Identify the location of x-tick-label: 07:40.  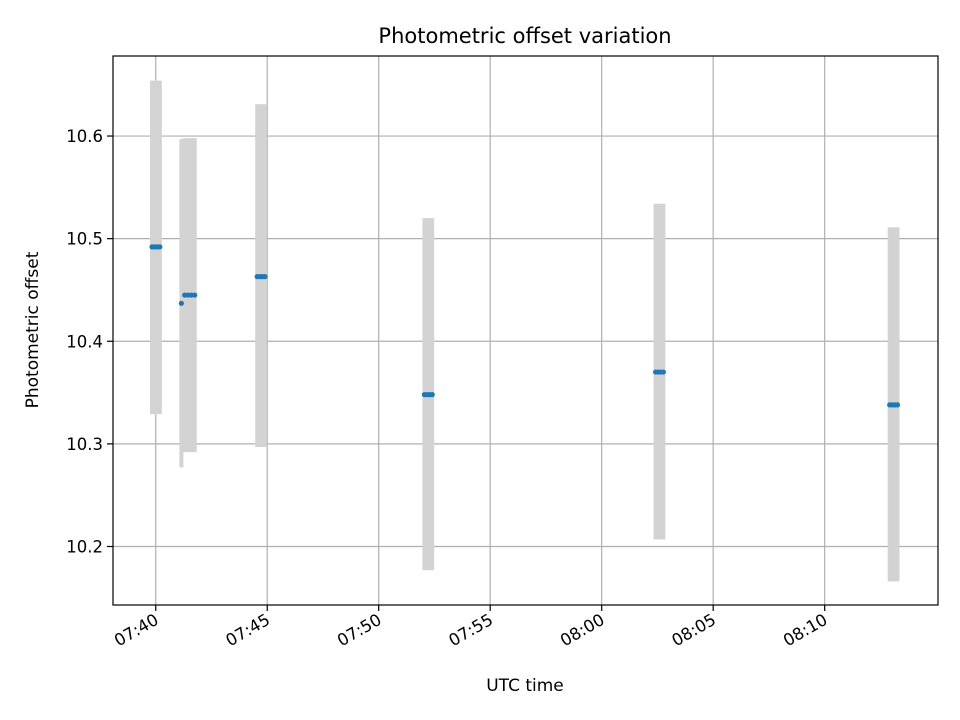
(136, 630).